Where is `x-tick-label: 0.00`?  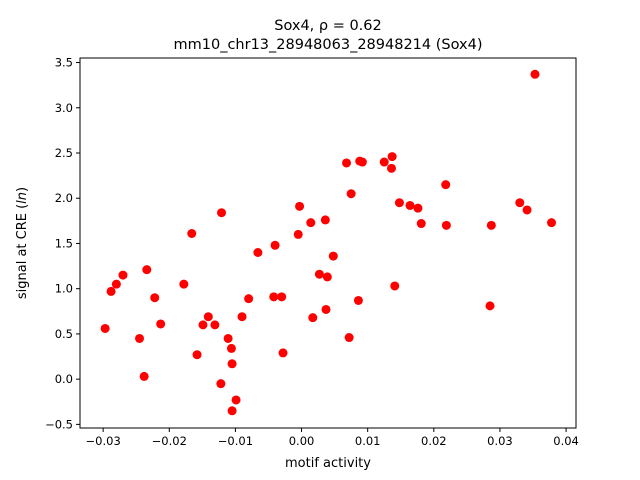
x-tick-label: 0.00 is located at coordinates (302, 441).